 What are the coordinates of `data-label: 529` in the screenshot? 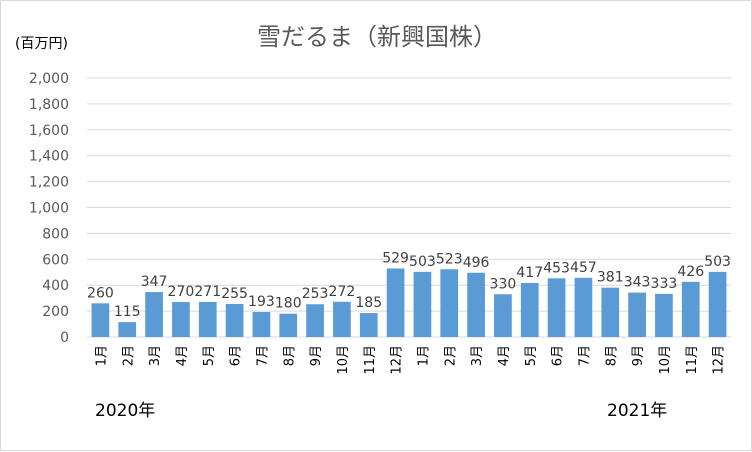 It's located at (395, 258).